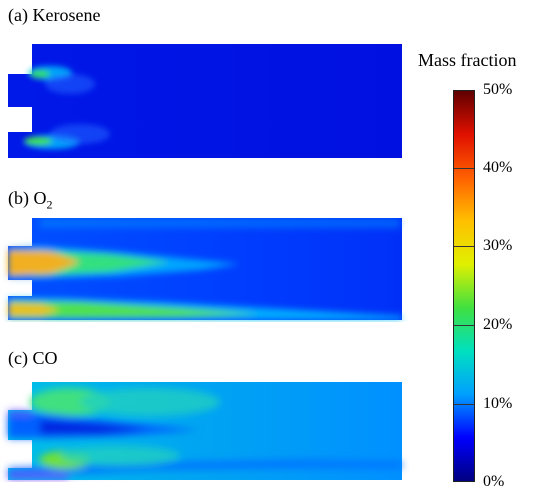 The image size is (550, 500). Describe the element at coordinates (66, 15) in the screenshot. I see `panel-a-species: Kerosene` at that location.